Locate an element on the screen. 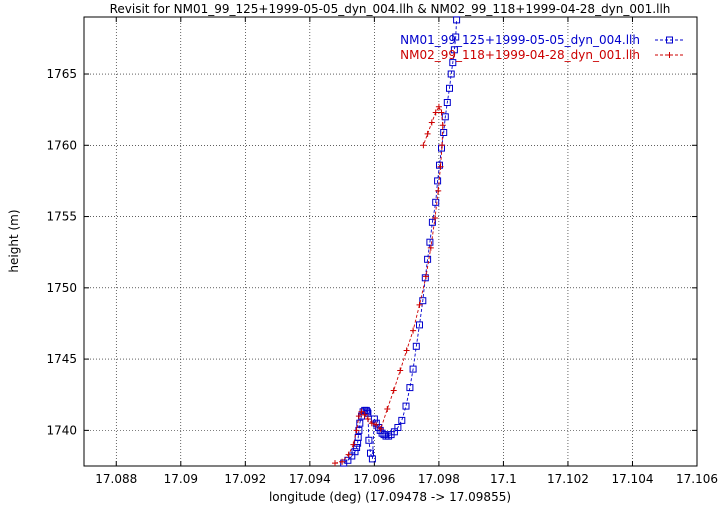 The image size is (721, 505). legend-series-2-label: NM02_99_118+1999-04-28_dyn_001.llh is located at coordinates (520, 55).